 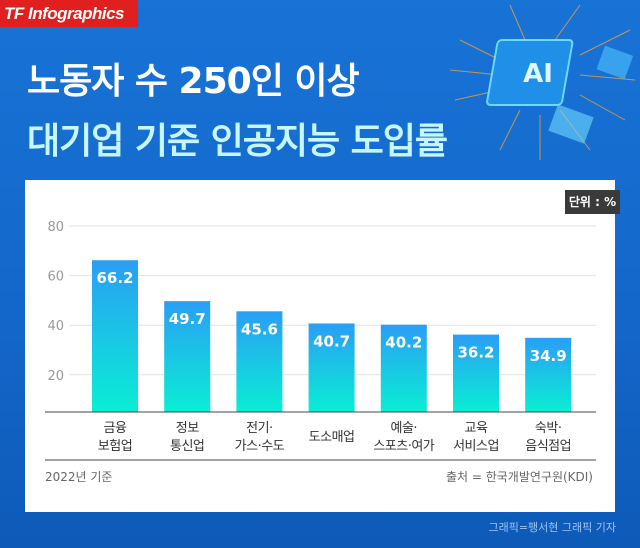 What do you see at coordinates (237, 141) in the screenshot?
I see `title-line-2: 대기업 기준 인공지능 도입률` at bounding box center [237, 141].